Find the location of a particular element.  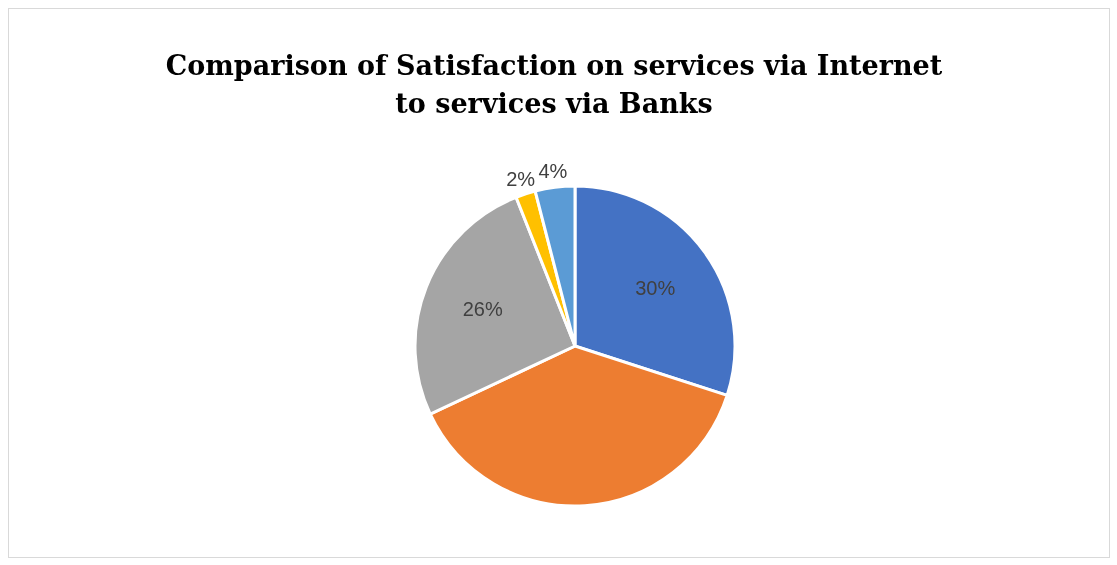

data-label: 2% is located at coordinates (521, 178).